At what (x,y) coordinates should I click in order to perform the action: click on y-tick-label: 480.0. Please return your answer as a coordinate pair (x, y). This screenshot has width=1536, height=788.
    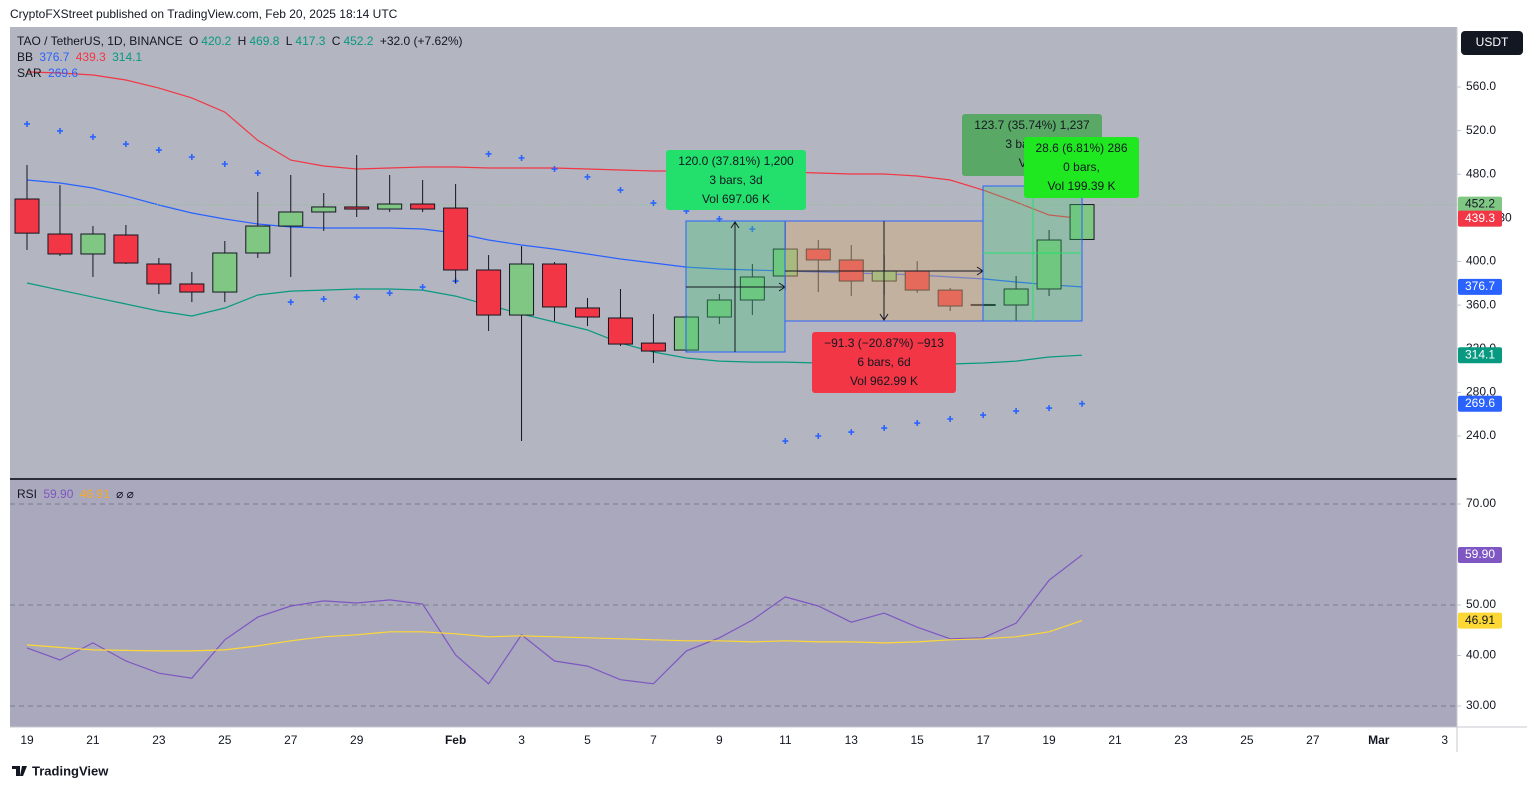
    Looking at the image, I should click on (1481, 173).